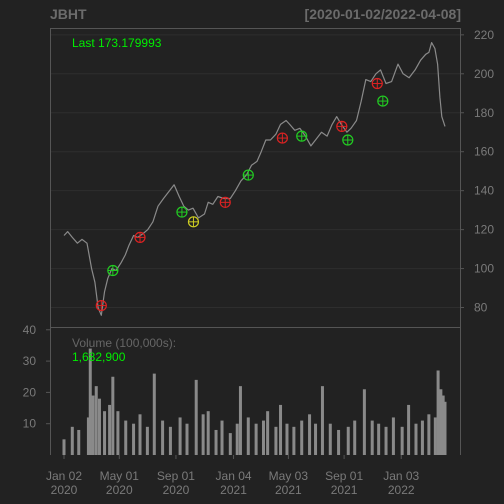  I want to click on price-tick-label: 200, so click(484, 74).